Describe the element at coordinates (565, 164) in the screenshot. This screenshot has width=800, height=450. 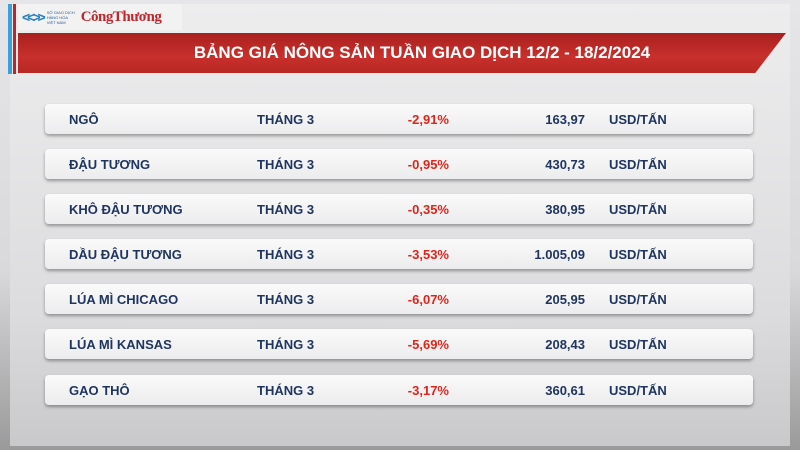
I see `price-value: 430,73` at that location.